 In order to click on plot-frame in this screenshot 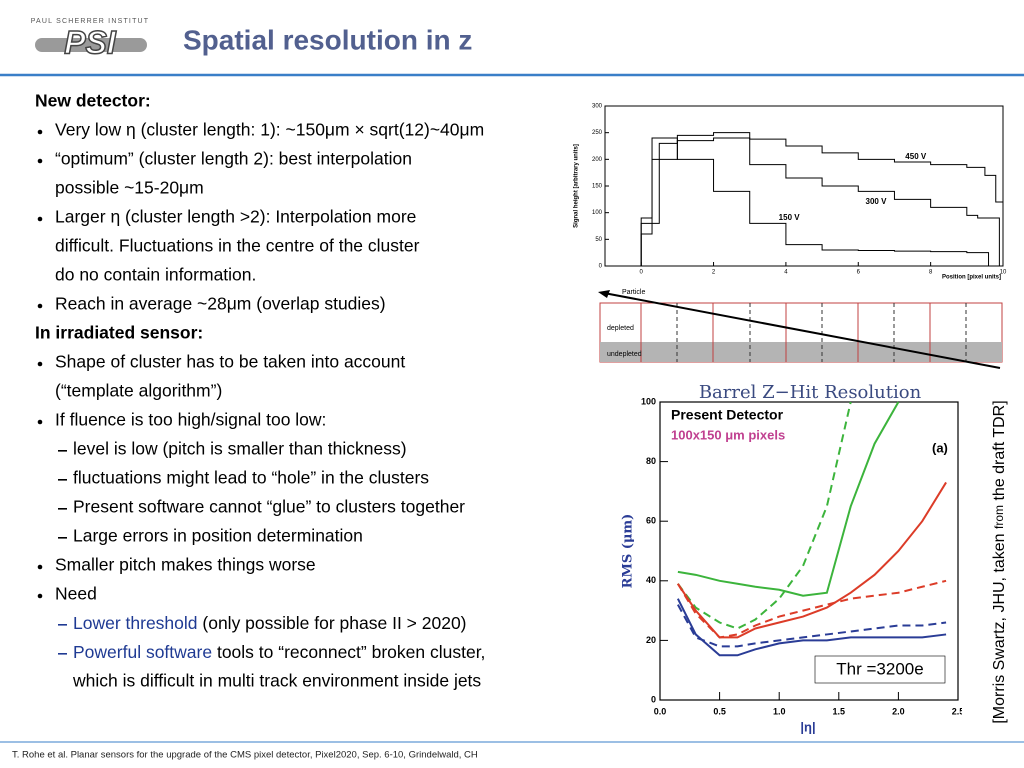, I will do `click(809, 551)`.